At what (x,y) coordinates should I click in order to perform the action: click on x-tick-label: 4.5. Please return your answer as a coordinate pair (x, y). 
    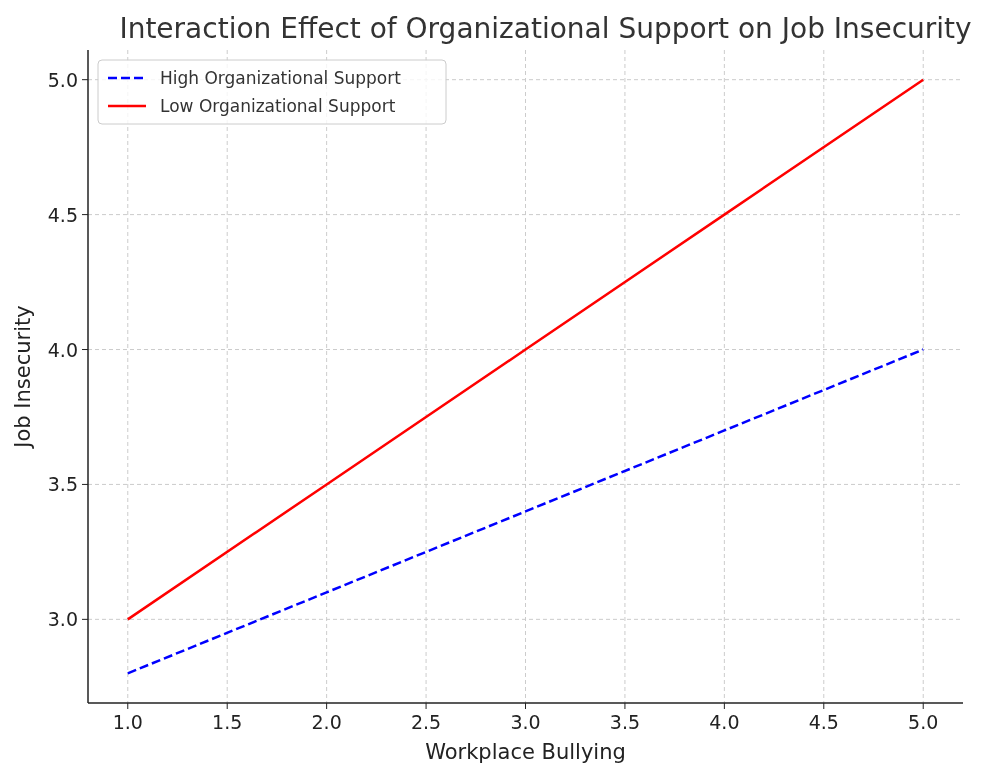
    Looking at the image, I should click on (823, 722).